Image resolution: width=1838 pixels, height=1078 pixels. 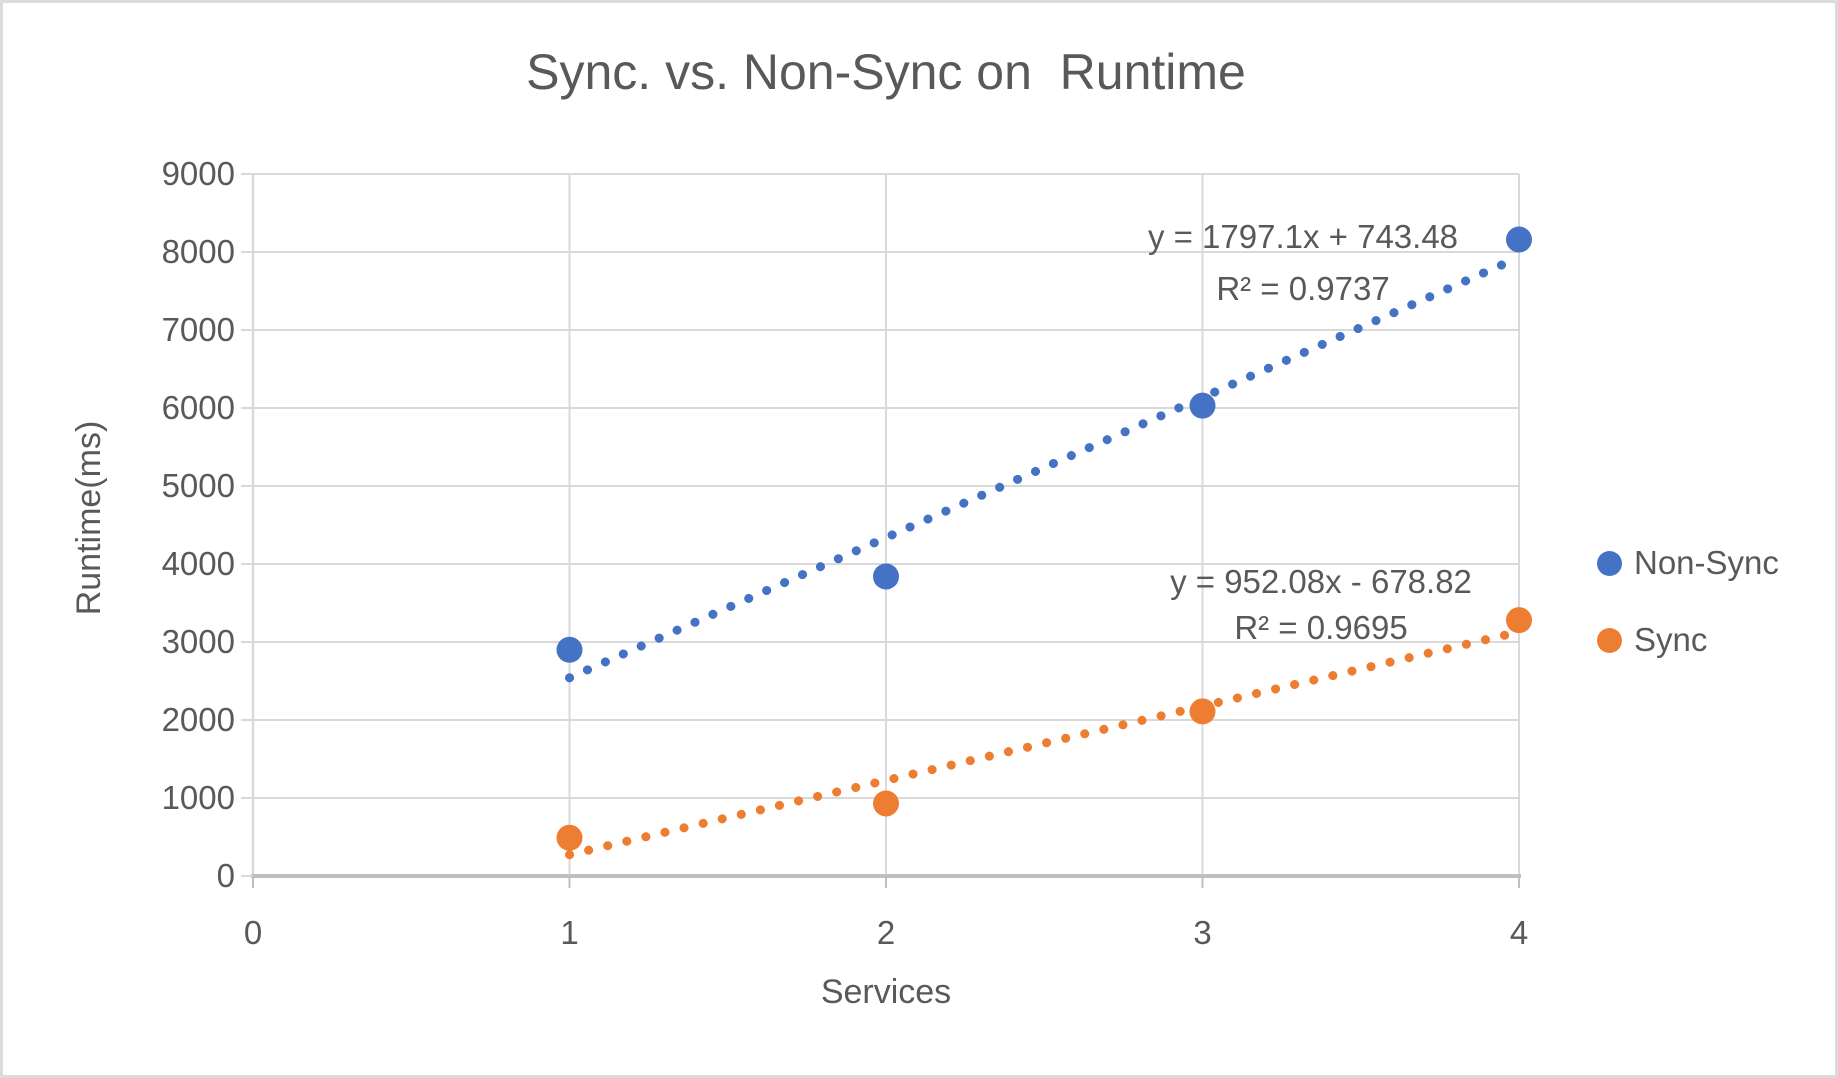 I want to click on x-tick-label: 1, so click(x=569, y=932).